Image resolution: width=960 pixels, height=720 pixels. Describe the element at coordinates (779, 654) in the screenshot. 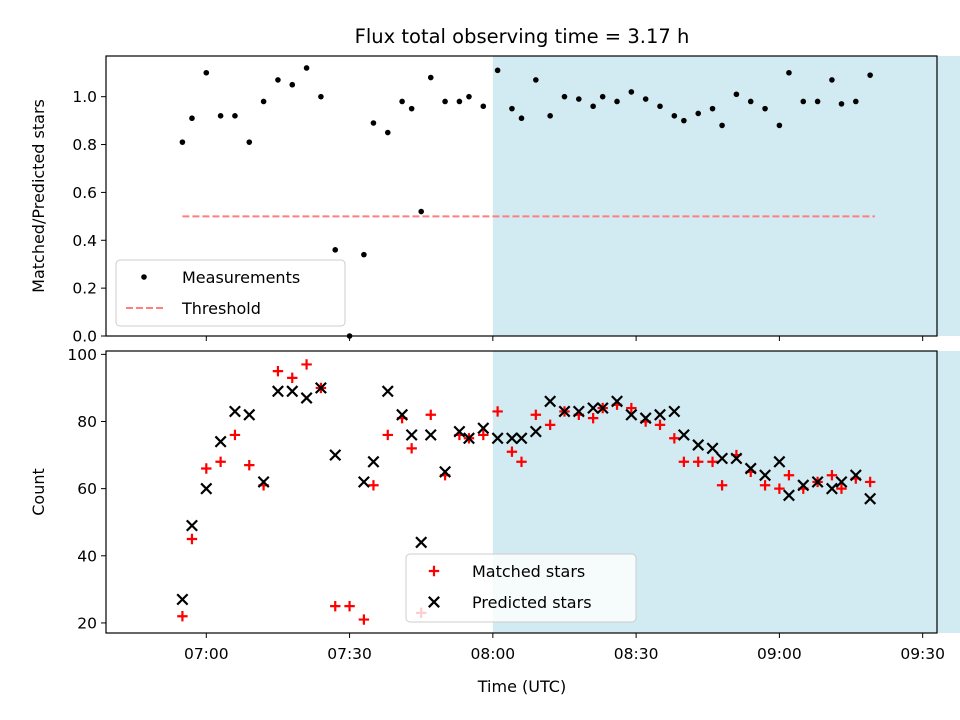

I see `x-tick-label: 09:00` at that location.